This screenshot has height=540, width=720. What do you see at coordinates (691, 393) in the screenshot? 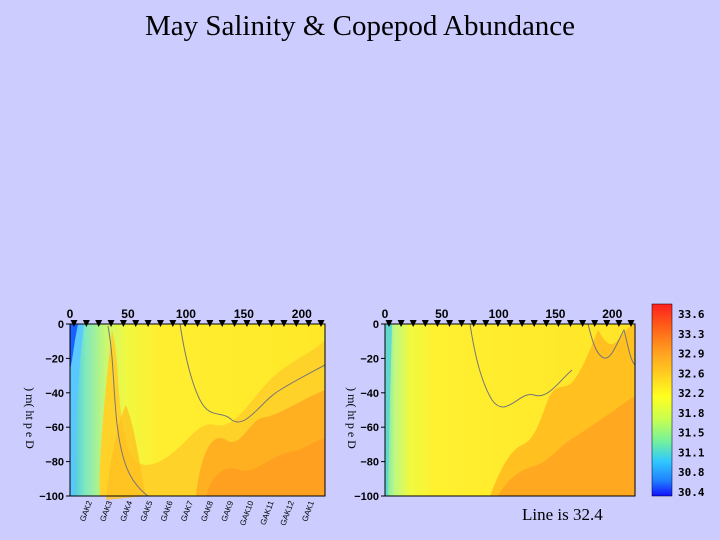
I see `colorbar-label: 32.2` at bounding box center [691, 393].